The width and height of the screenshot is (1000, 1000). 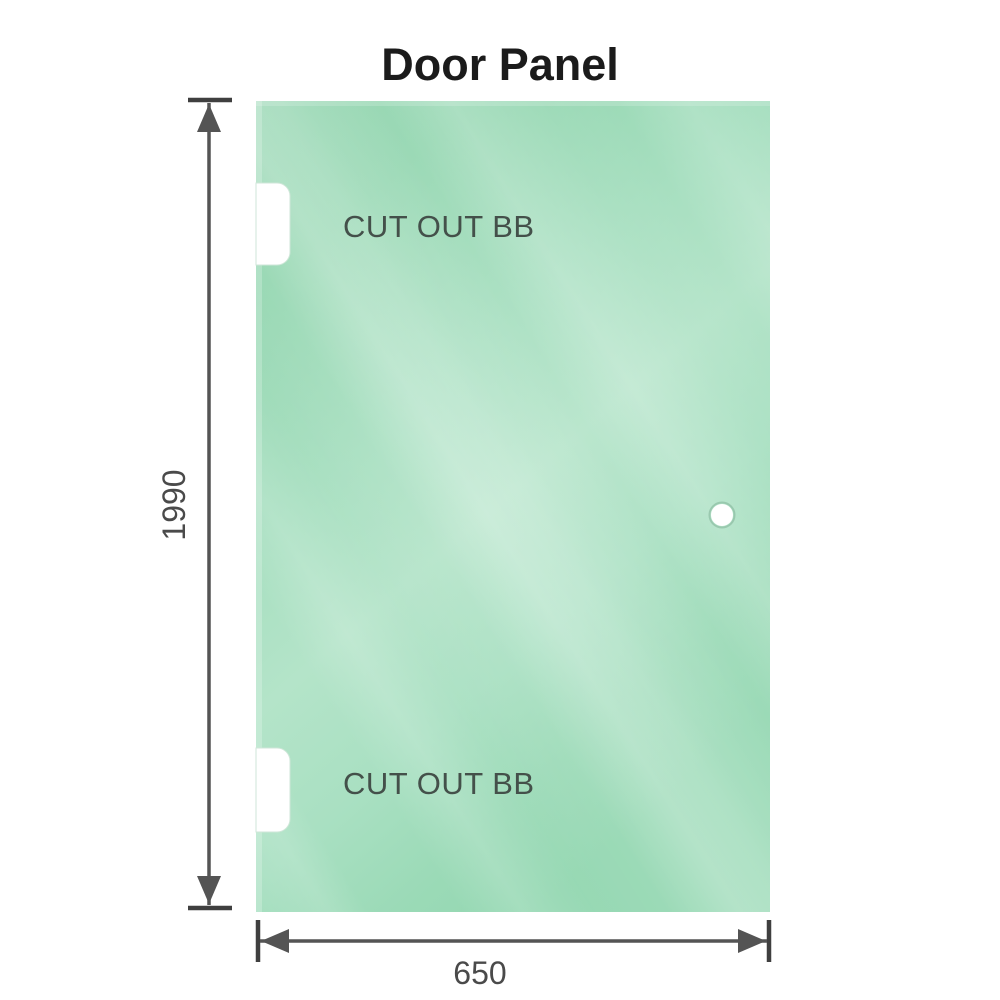 What do you see at coordinates (479, 973) in the screenshot?
I see `dim-width-label: 650` at bounding box center [479, 973].